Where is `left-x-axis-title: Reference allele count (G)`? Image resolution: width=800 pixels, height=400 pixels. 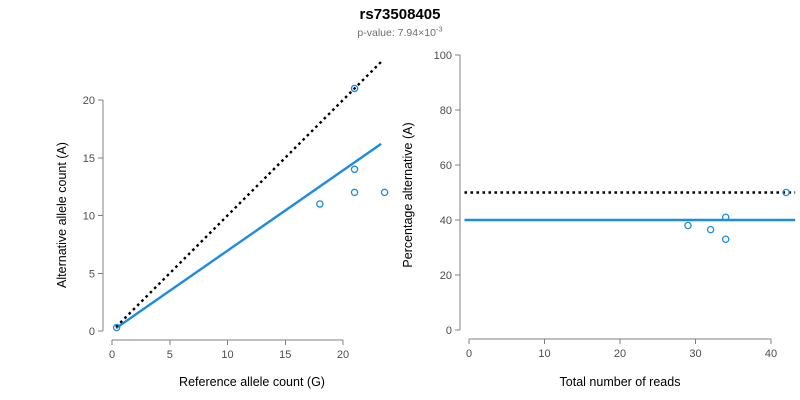
left-x-axis-title: Reference allele count (G) is located at coordinates (252, 382).